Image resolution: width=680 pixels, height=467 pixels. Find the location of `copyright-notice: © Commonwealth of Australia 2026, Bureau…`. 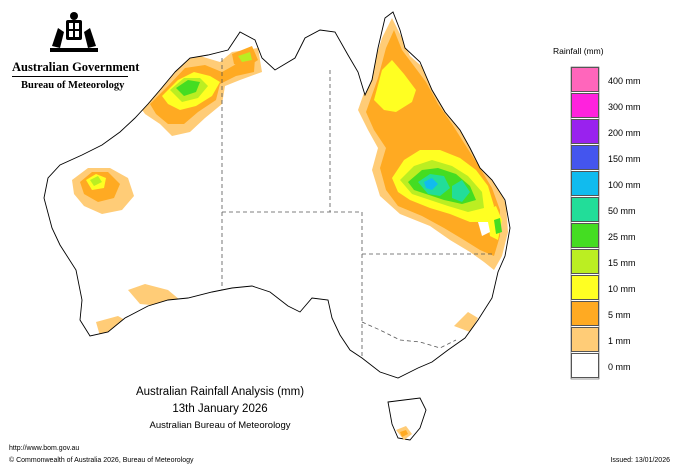

copyright-notice: © Commonwealth of Australia 2026, Bureau… is located at coordinates (101, 460).